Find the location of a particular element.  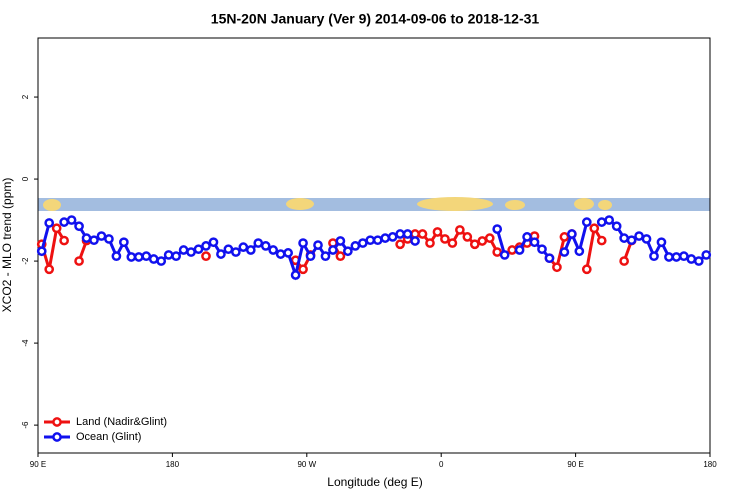

x-tick-label: 0 is located at coordinates (441, 464).